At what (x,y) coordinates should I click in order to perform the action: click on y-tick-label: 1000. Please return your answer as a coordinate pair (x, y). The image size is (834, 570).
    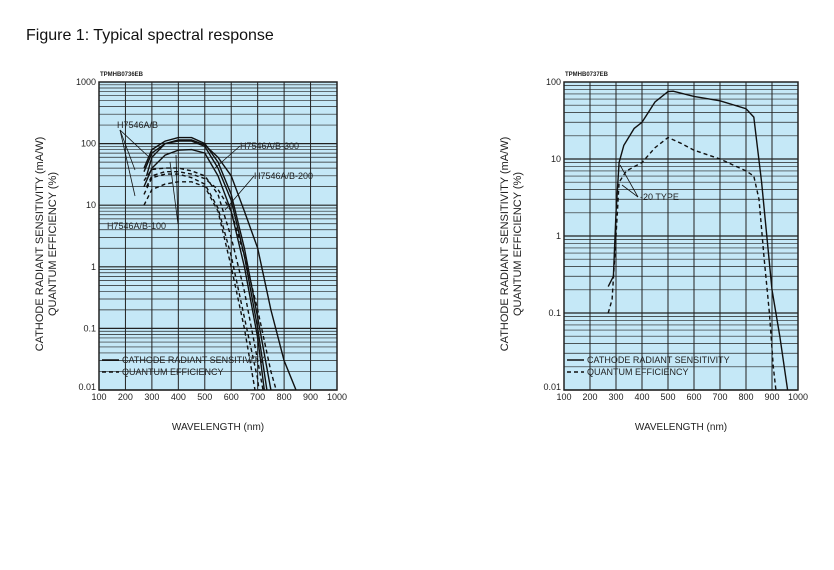
    Looking at the image, I should click on (86, 82).